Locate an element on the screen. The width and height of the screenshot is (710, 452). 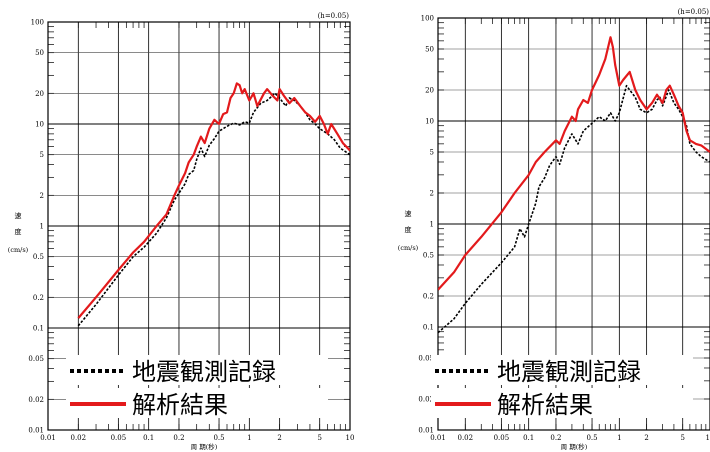
chart1-x-tick-label: 0.2 is located at coordinates (178, 438).